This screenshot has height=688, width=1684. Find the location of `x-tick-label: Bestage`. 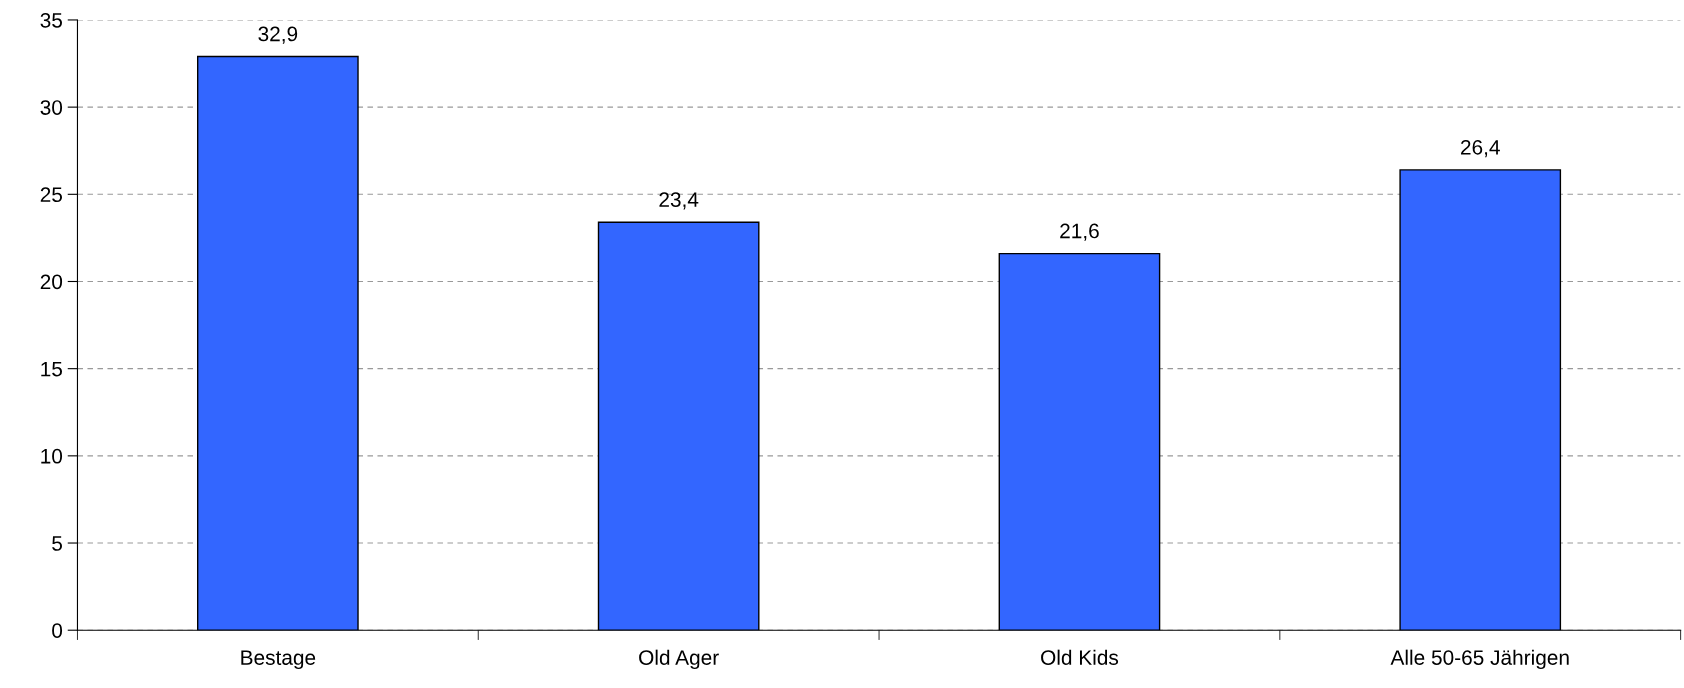

x-tick-label: Bestage is located at coordinates (278, 660).